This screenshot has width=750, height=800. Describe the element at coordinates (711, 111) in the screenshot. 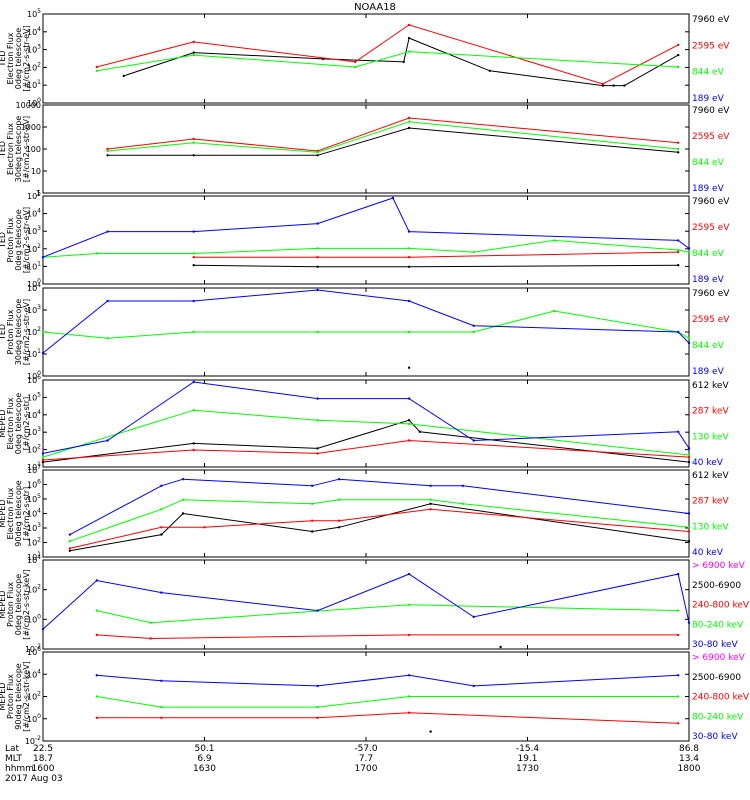

I see `legend-entry: 7960 eV` at that location.